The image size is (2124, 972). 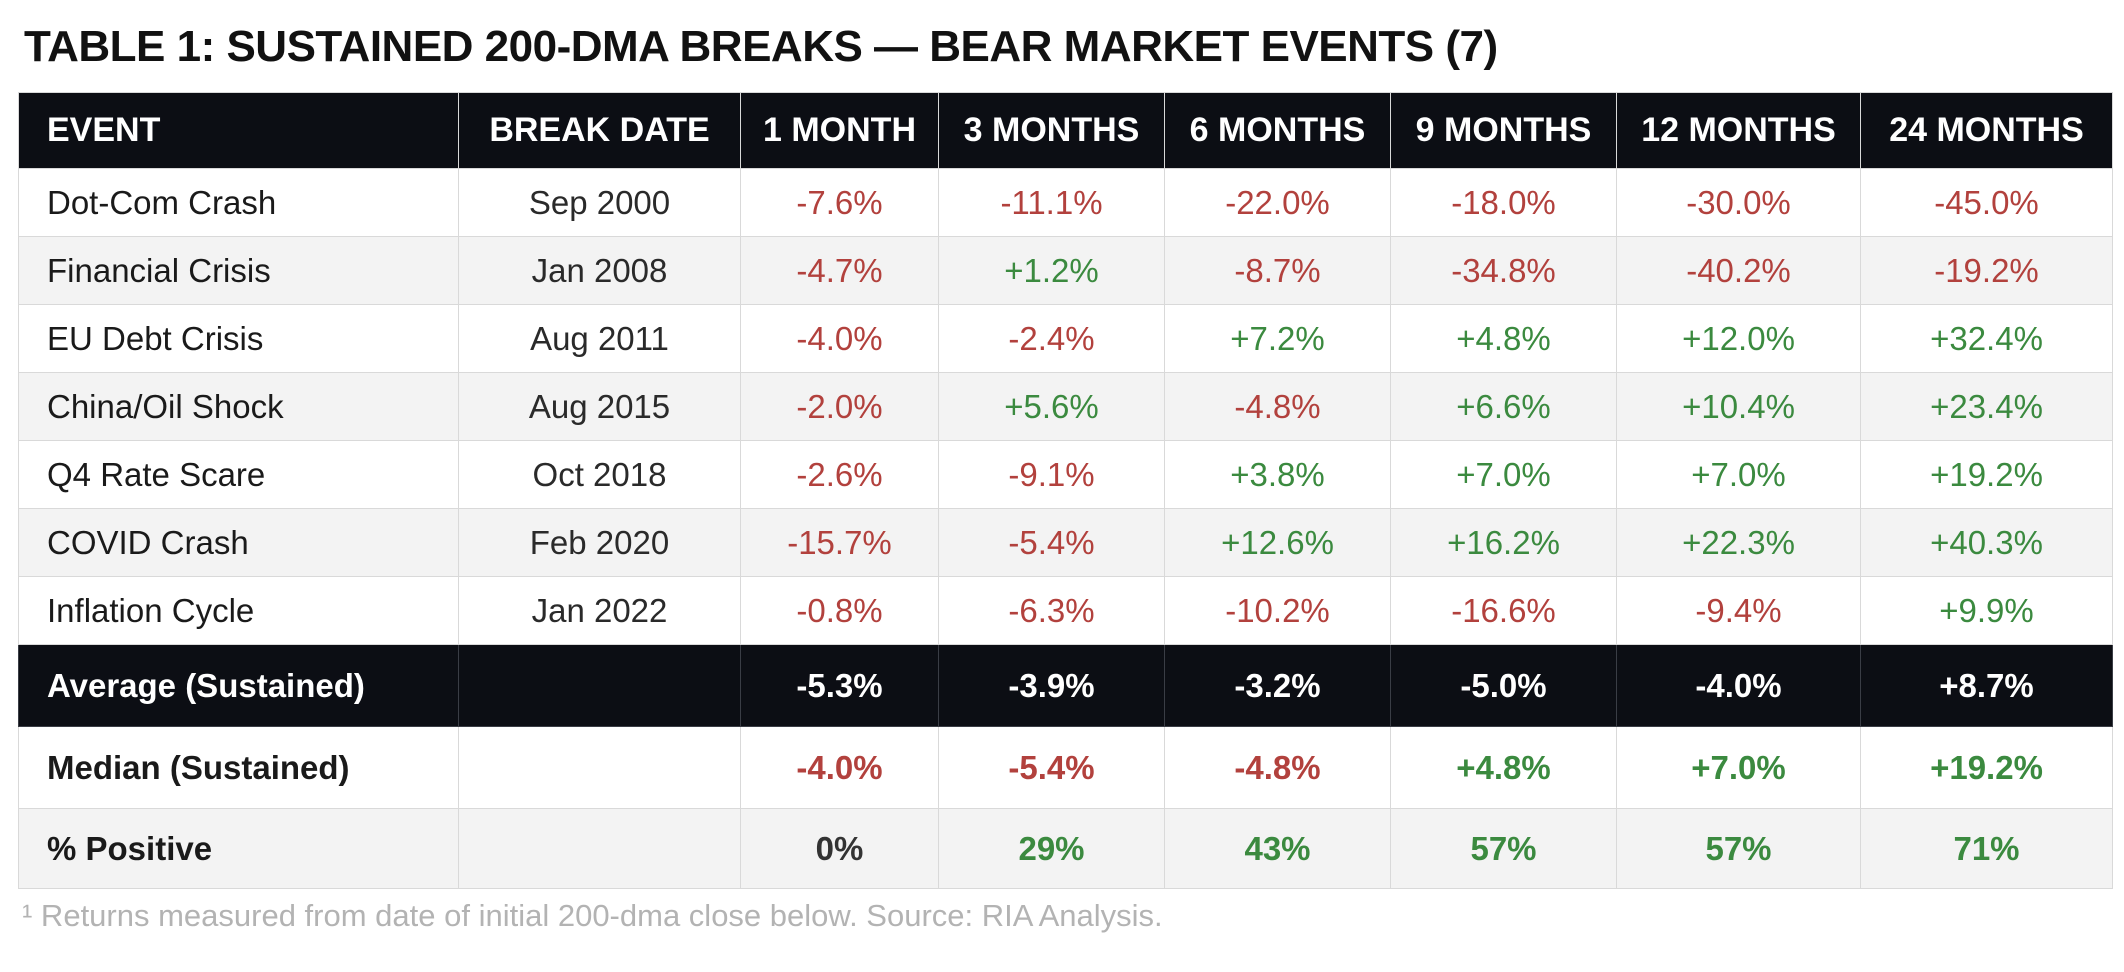 I want to click on event-name: Dot-Com Crash, so click(x=238, y=202).